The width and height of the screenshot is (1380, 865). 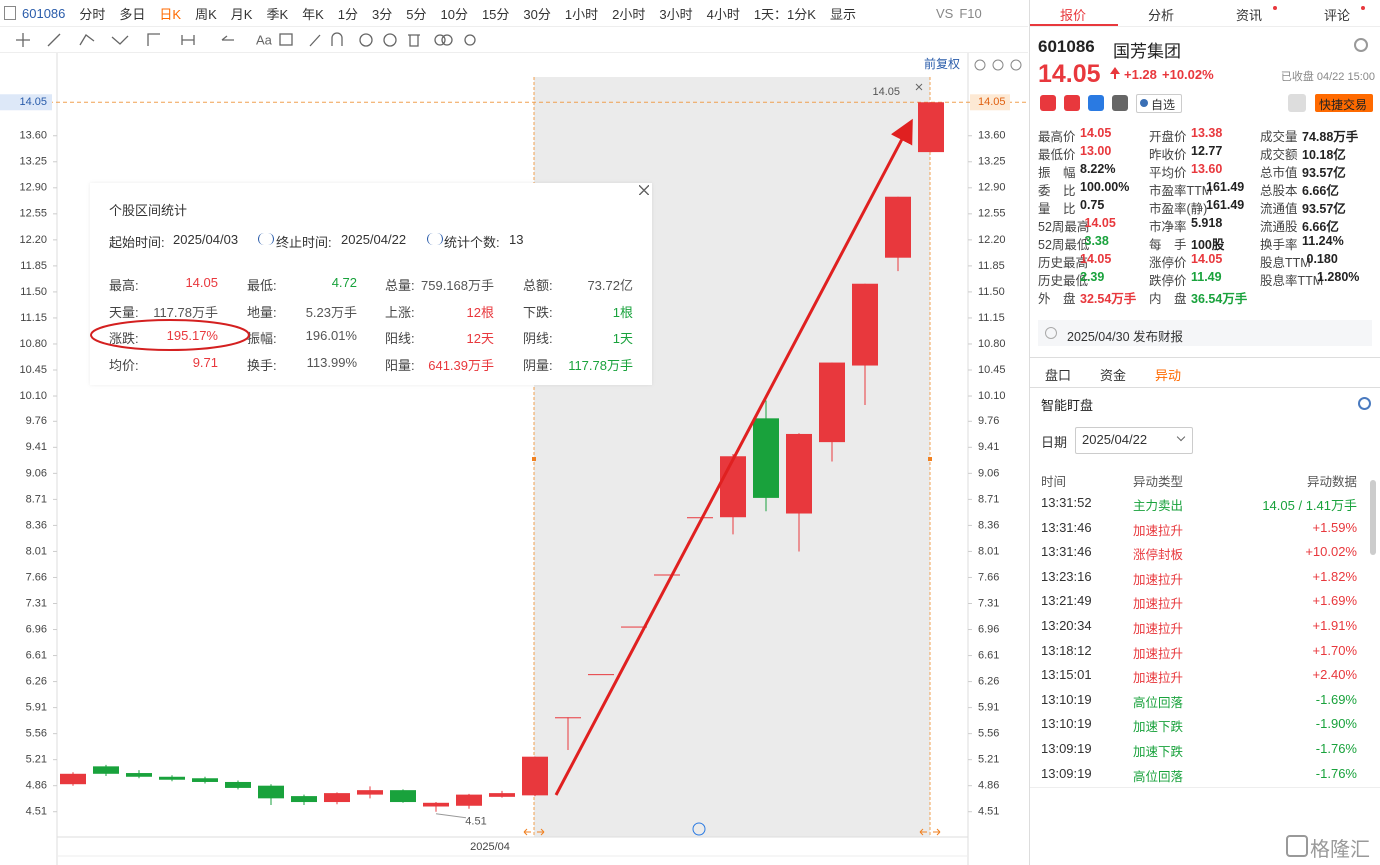 I want to click on period-tab: 1小时, so click(x=581, y=14).